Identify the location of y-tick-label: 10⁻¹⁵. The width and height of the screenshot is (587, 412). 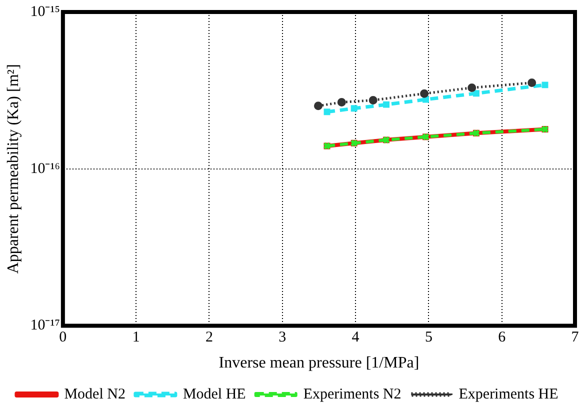
(45, 12).